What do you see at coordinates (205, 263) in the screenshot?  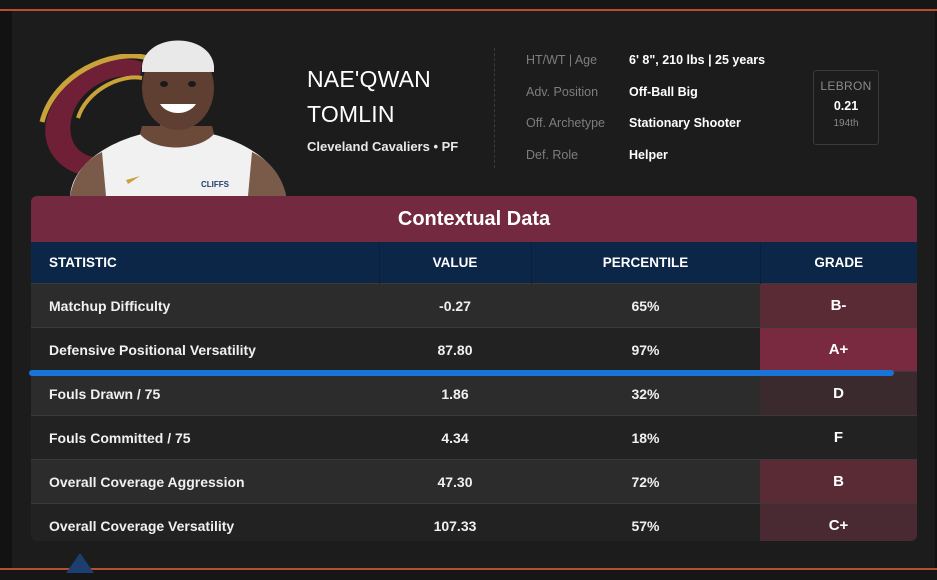 I see `column-header-statistic: STATISTIC` at bounding box center [205, 263].